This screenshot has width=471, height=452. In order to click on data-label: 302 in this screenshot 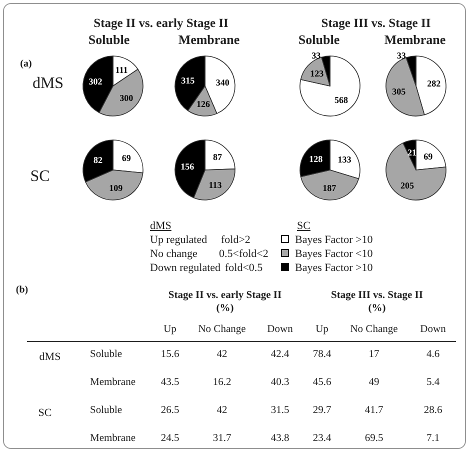, I will do `click(95, 81)`.